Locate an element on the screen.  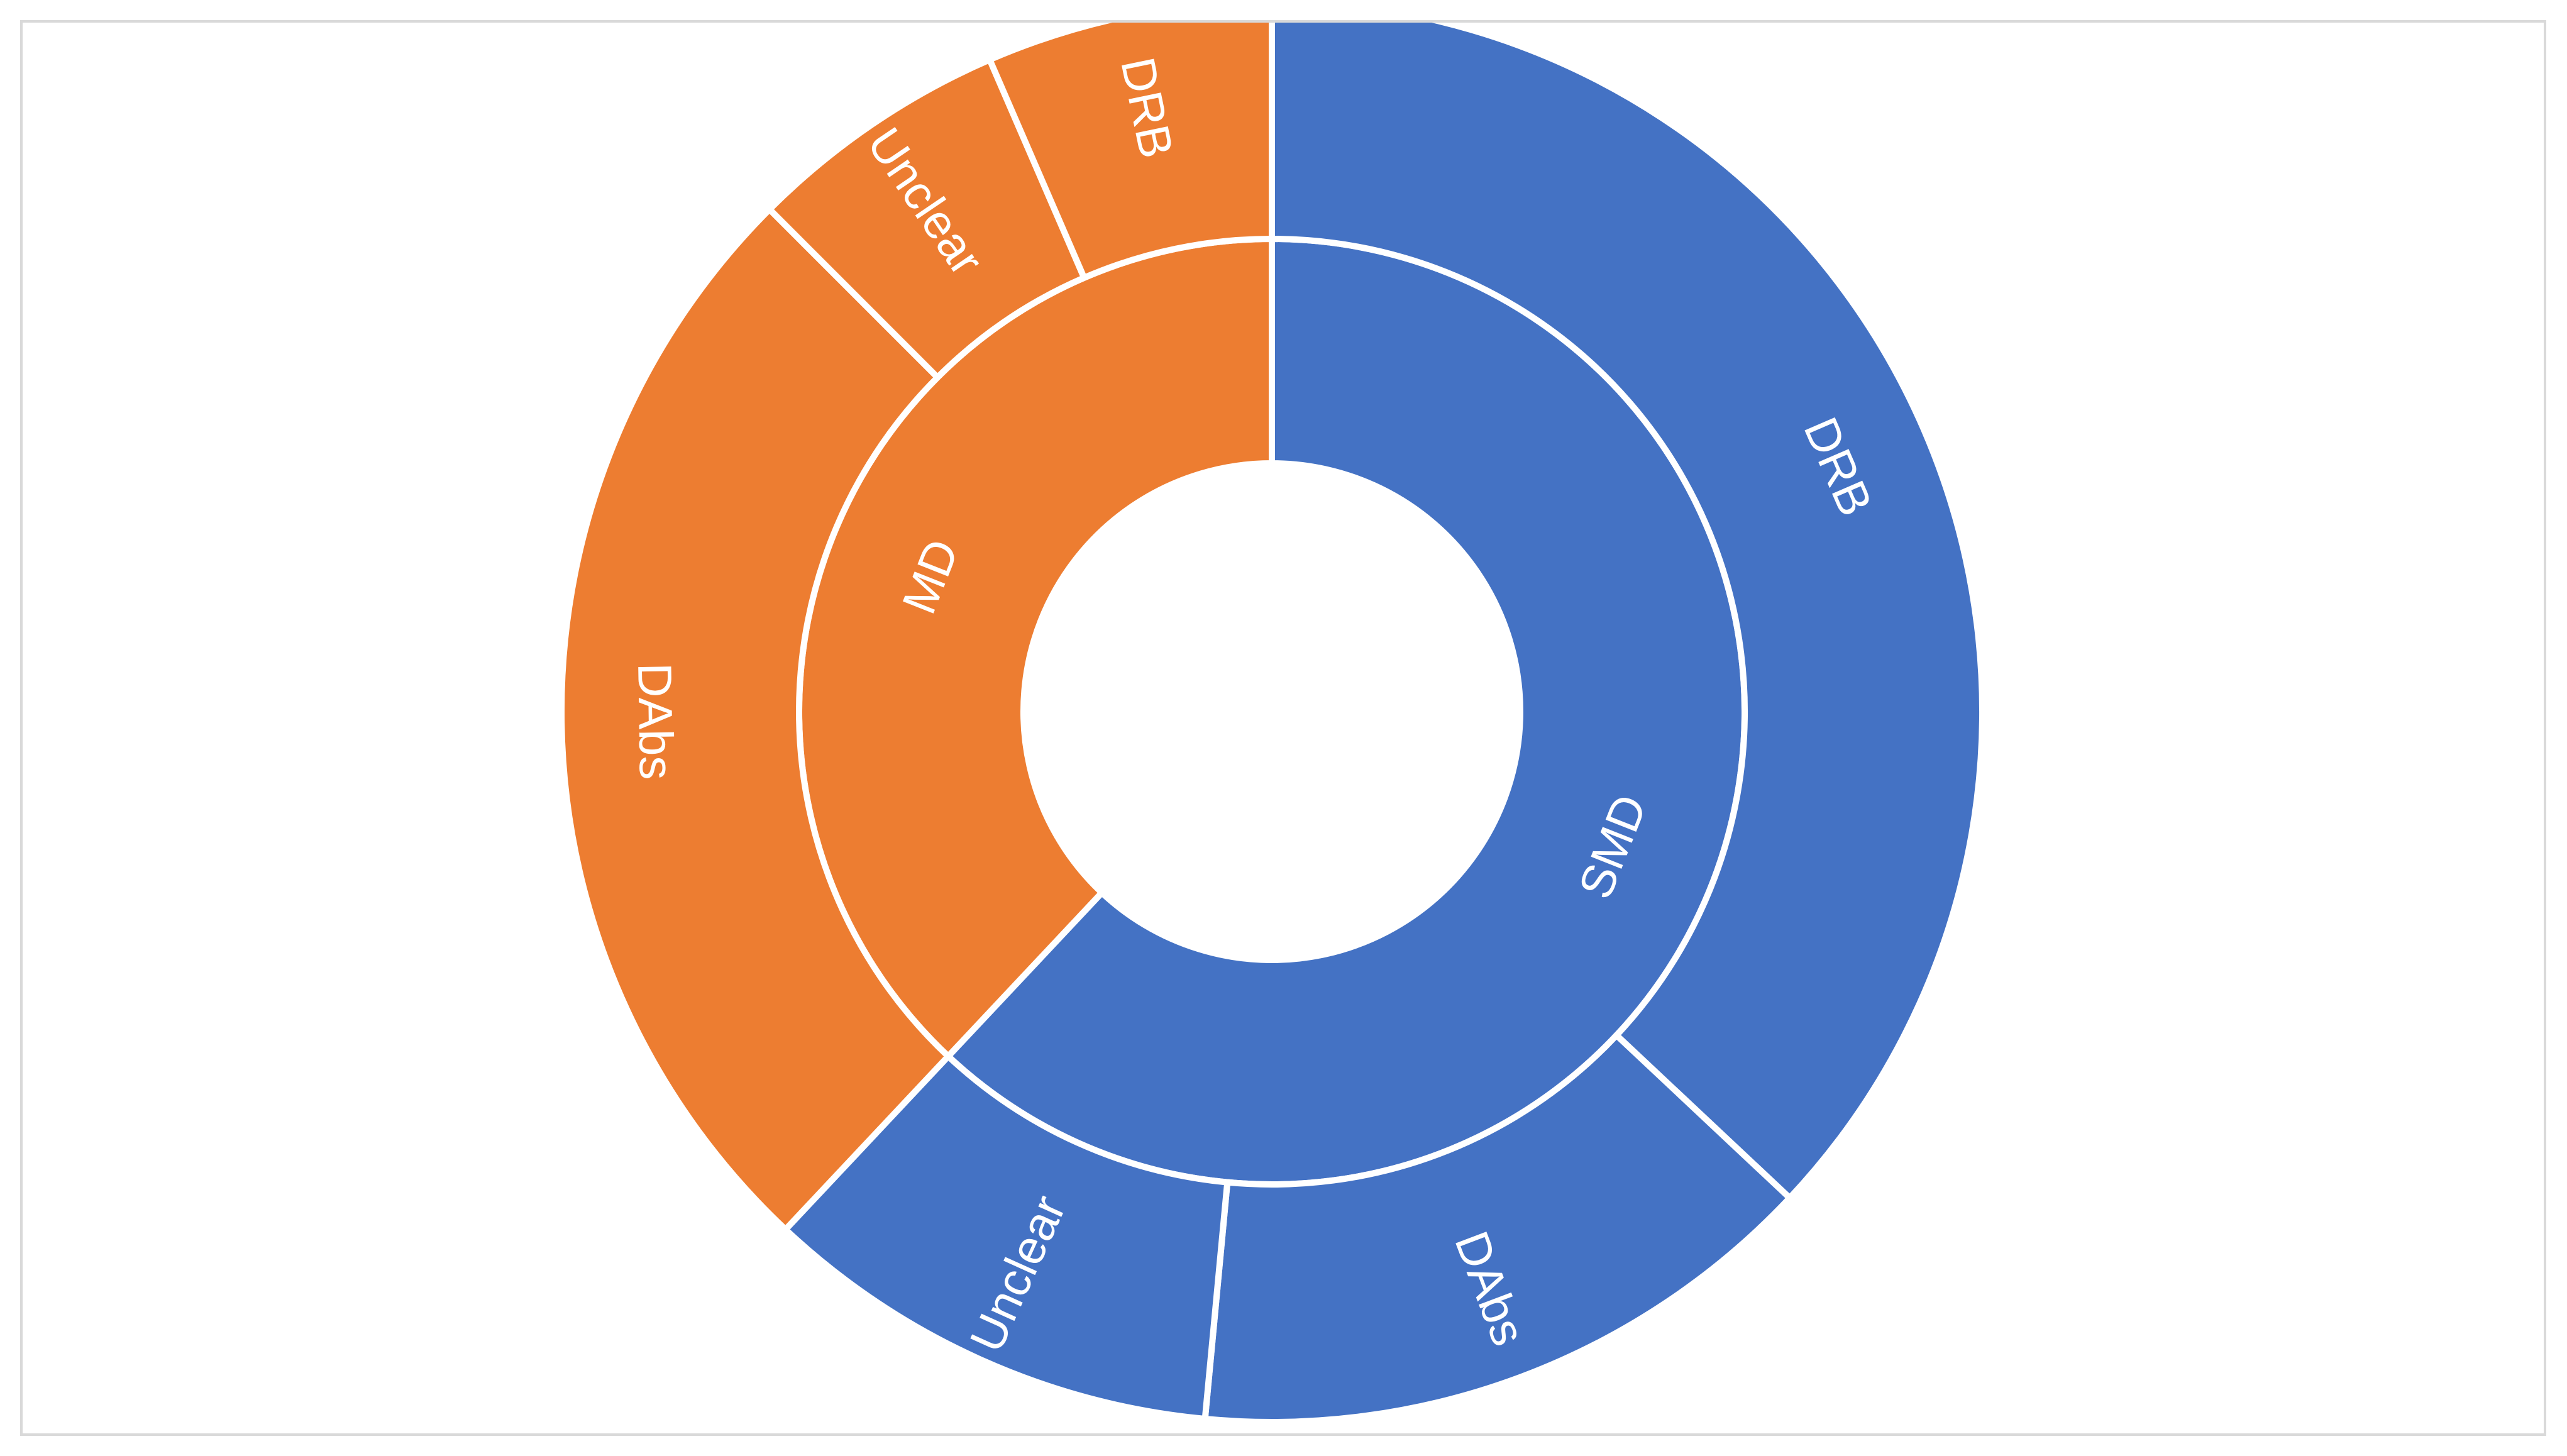
outer-ring-label-md-dabs: DAbs is located at coordinates (655, 721).